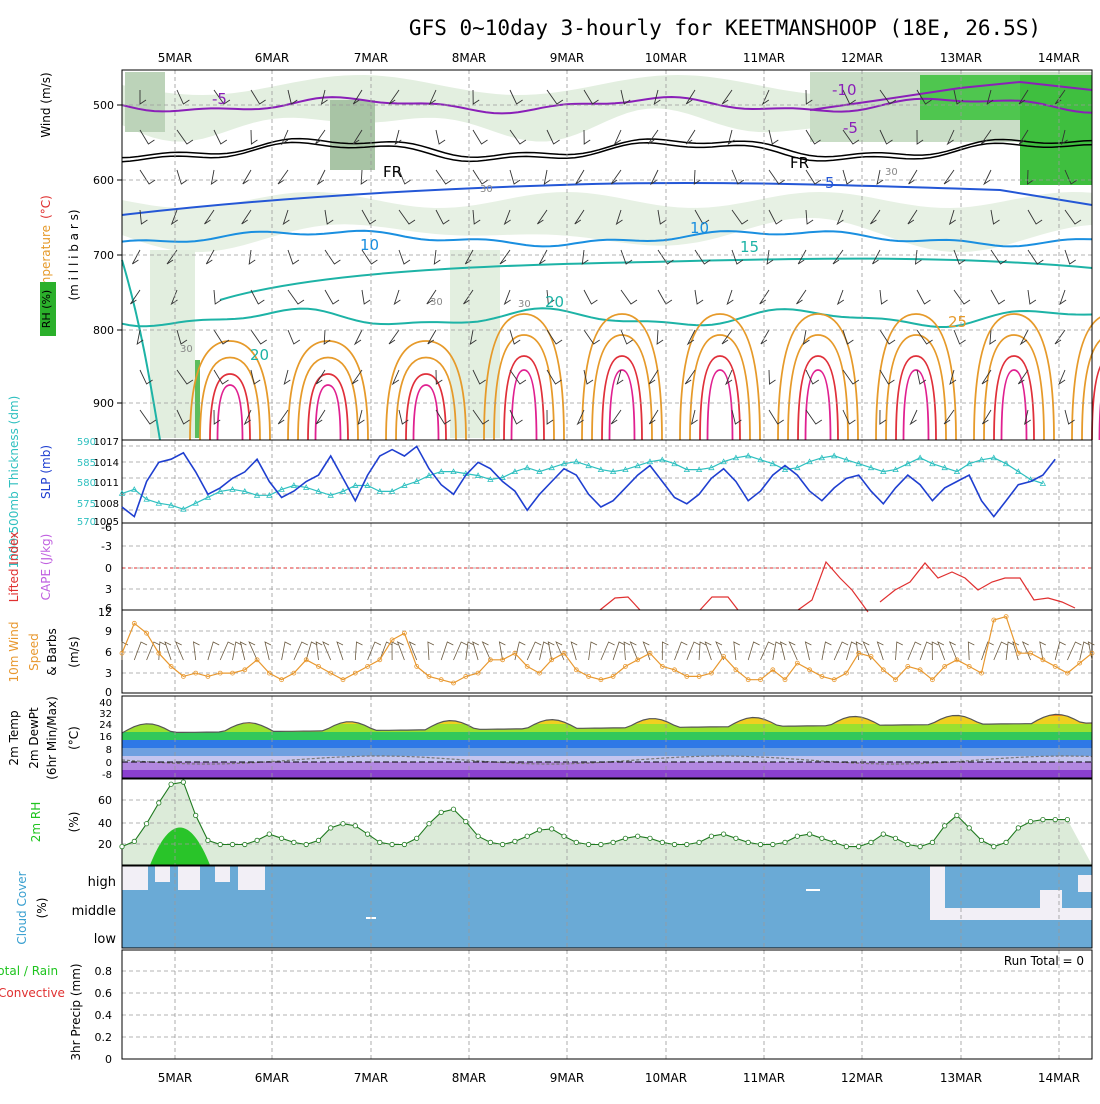 The height and width of the screenshot is (1104, 1100). I want to click on cloud-level-high: high, so click(102, 882).